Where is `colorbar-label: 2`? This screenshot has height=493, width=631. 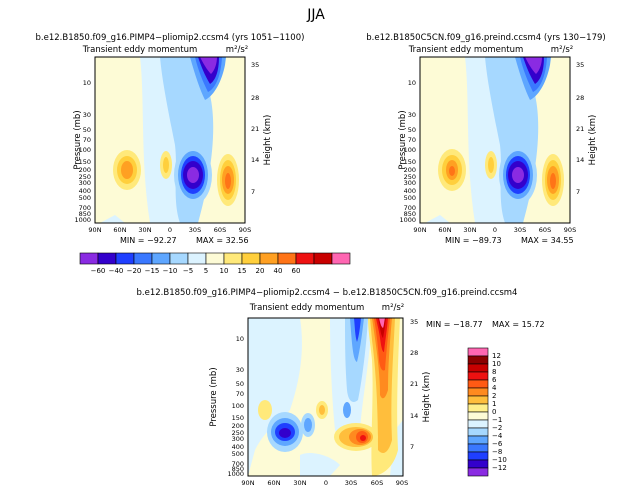
colorbar-label: 2 is located at coordinates (494, 396).